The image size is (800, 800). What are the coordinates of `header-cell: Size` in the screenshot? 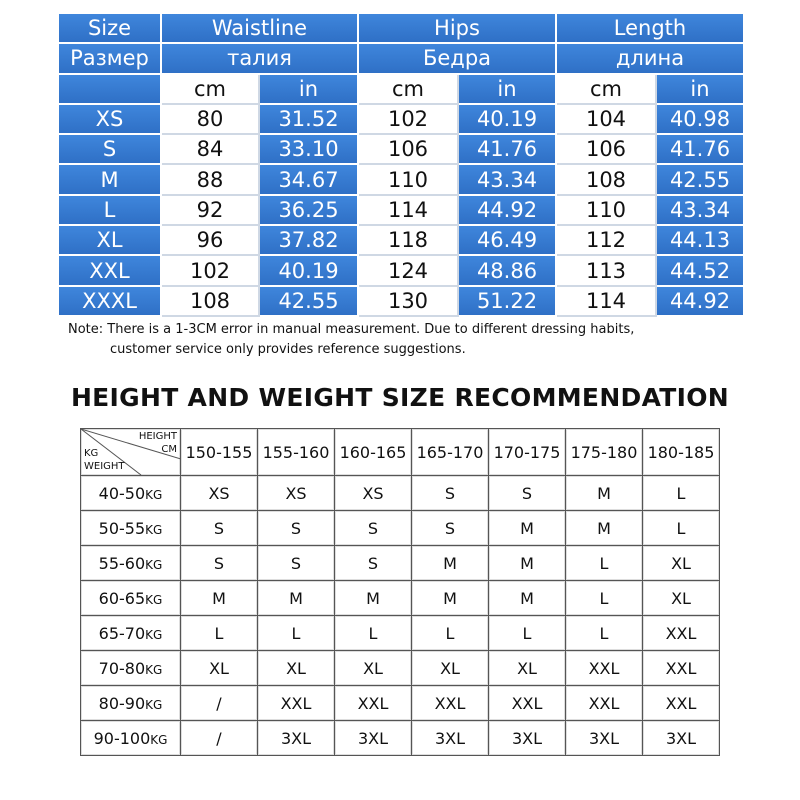 It's located at (109, 28).